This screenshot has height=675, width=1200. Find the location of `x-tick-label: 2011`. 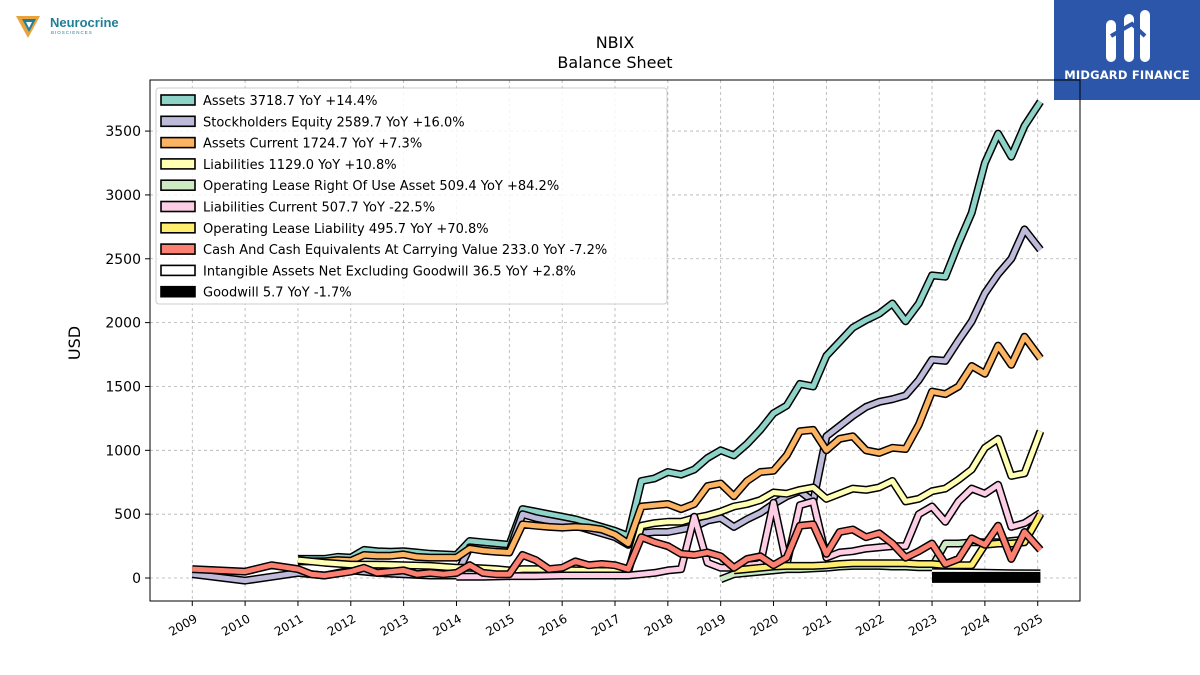

x-tick-label: 2011 is located at coordinates (288, 624).